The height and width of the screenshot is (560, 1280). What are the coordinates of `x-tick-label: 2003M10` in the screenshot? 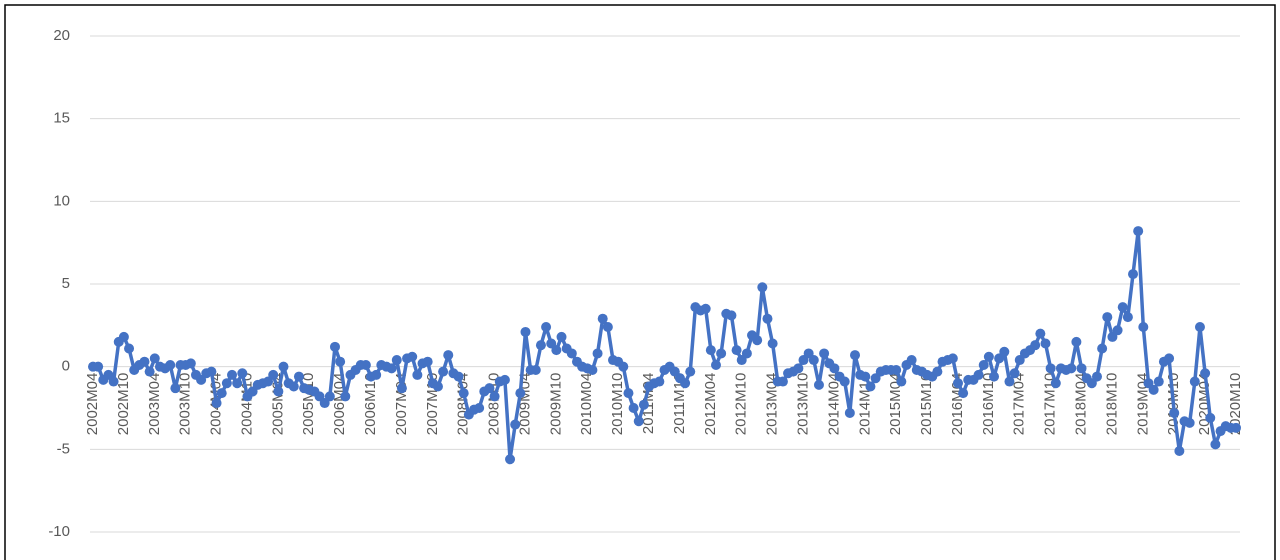 It's located at (185, 404).